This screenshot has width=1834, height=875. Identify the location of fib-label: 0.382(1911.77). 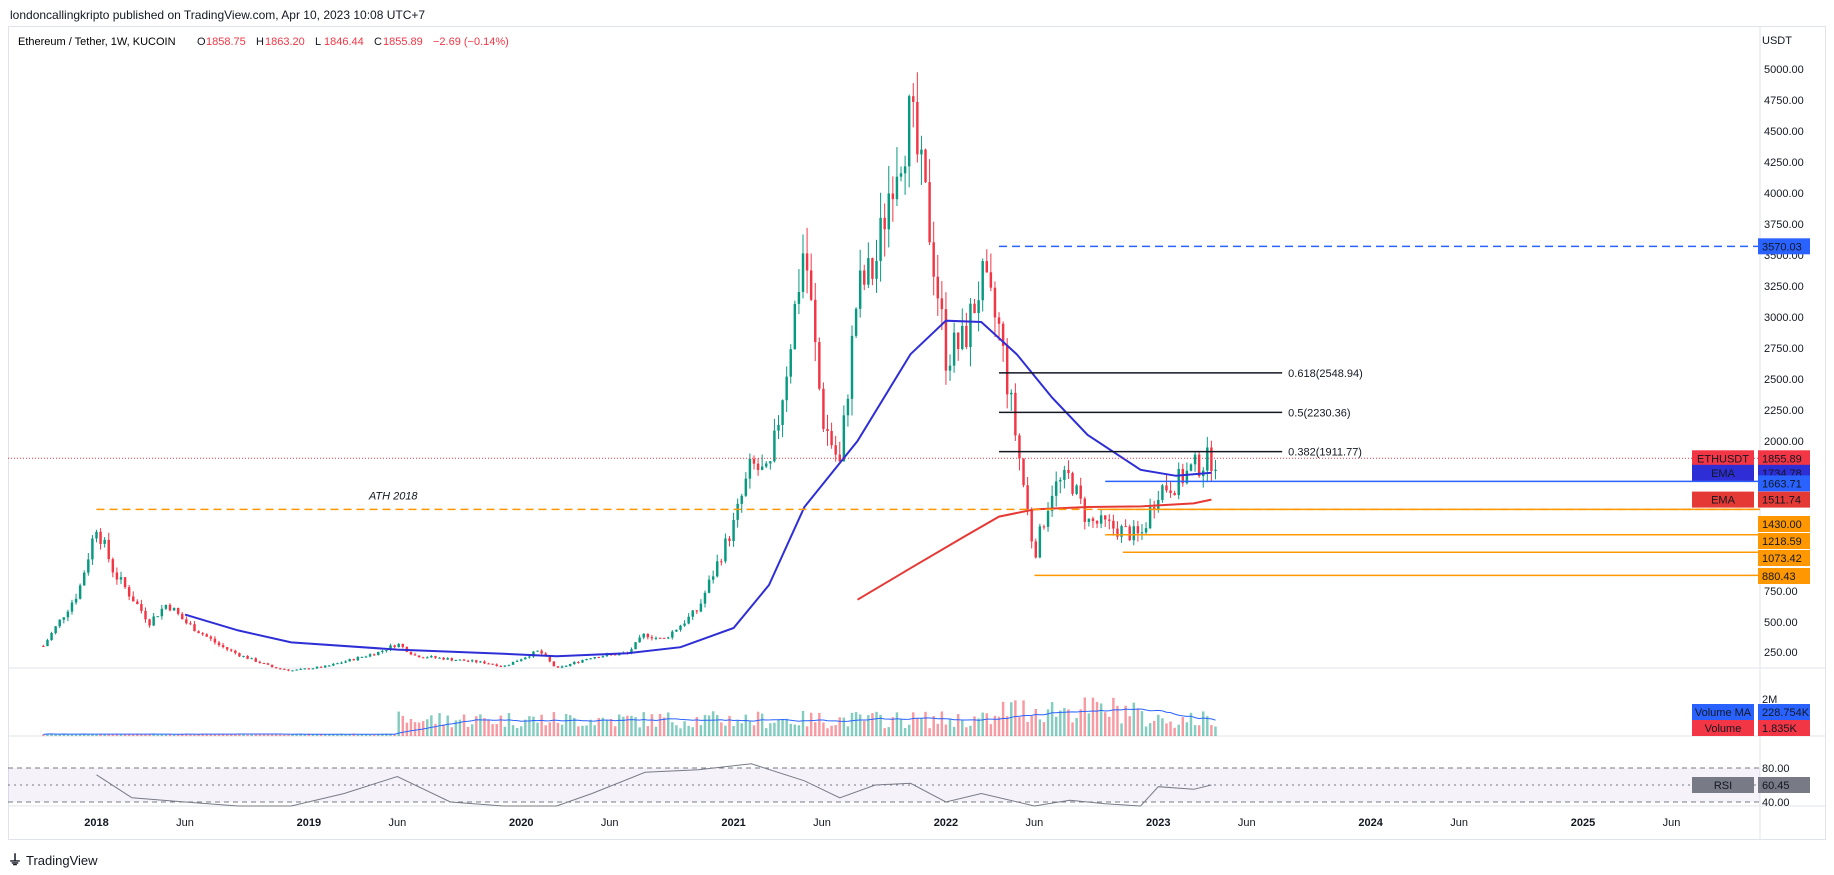
(1325, 453).